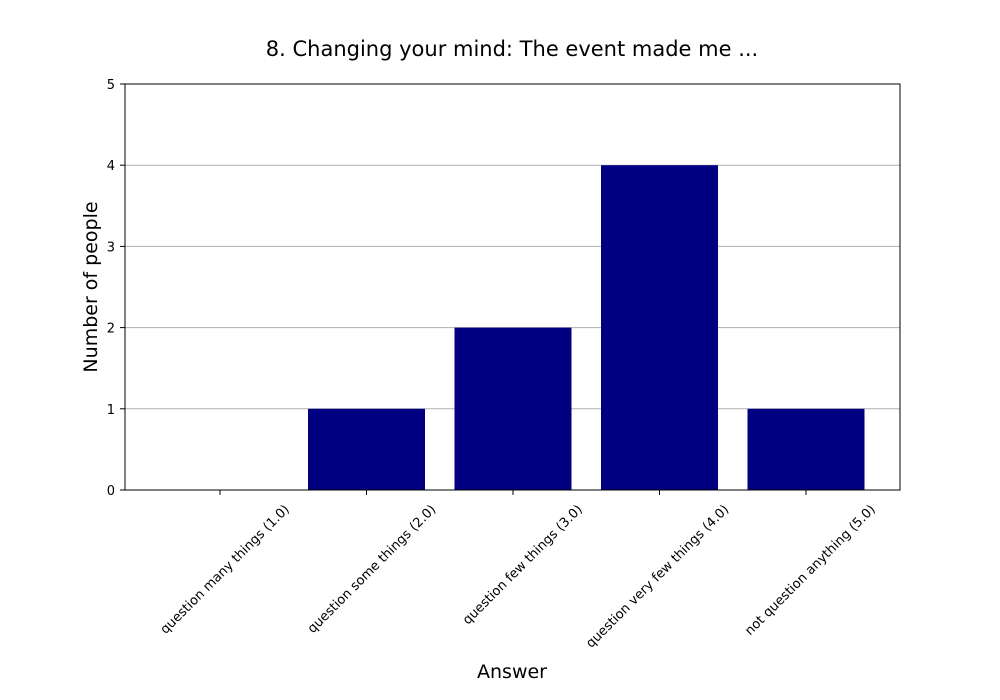  What do you see at coordinates (111, 166) in the screenshot?
I see `y-tick-label: 4` at bounding box center [111, 166].